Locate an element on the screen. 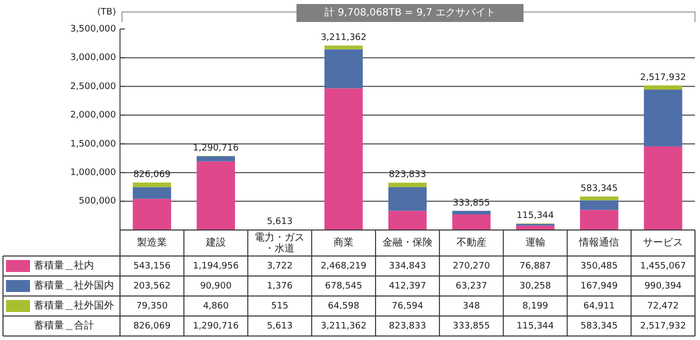 This screenshot has width=700, height=340. title: 計 9,708,068TB = 9,7 エクサバイト is located at coordinates (410, 13).